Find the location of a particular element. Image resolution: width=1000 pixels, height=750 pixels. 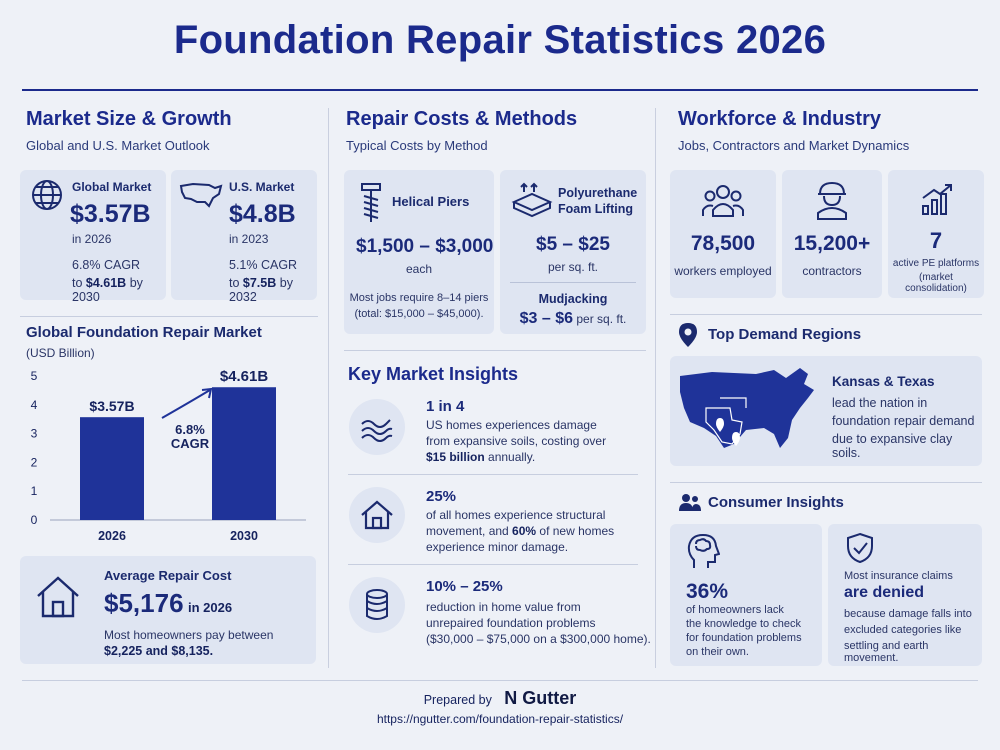

y-tick-label: 1 is located at coordinates (34, 491).